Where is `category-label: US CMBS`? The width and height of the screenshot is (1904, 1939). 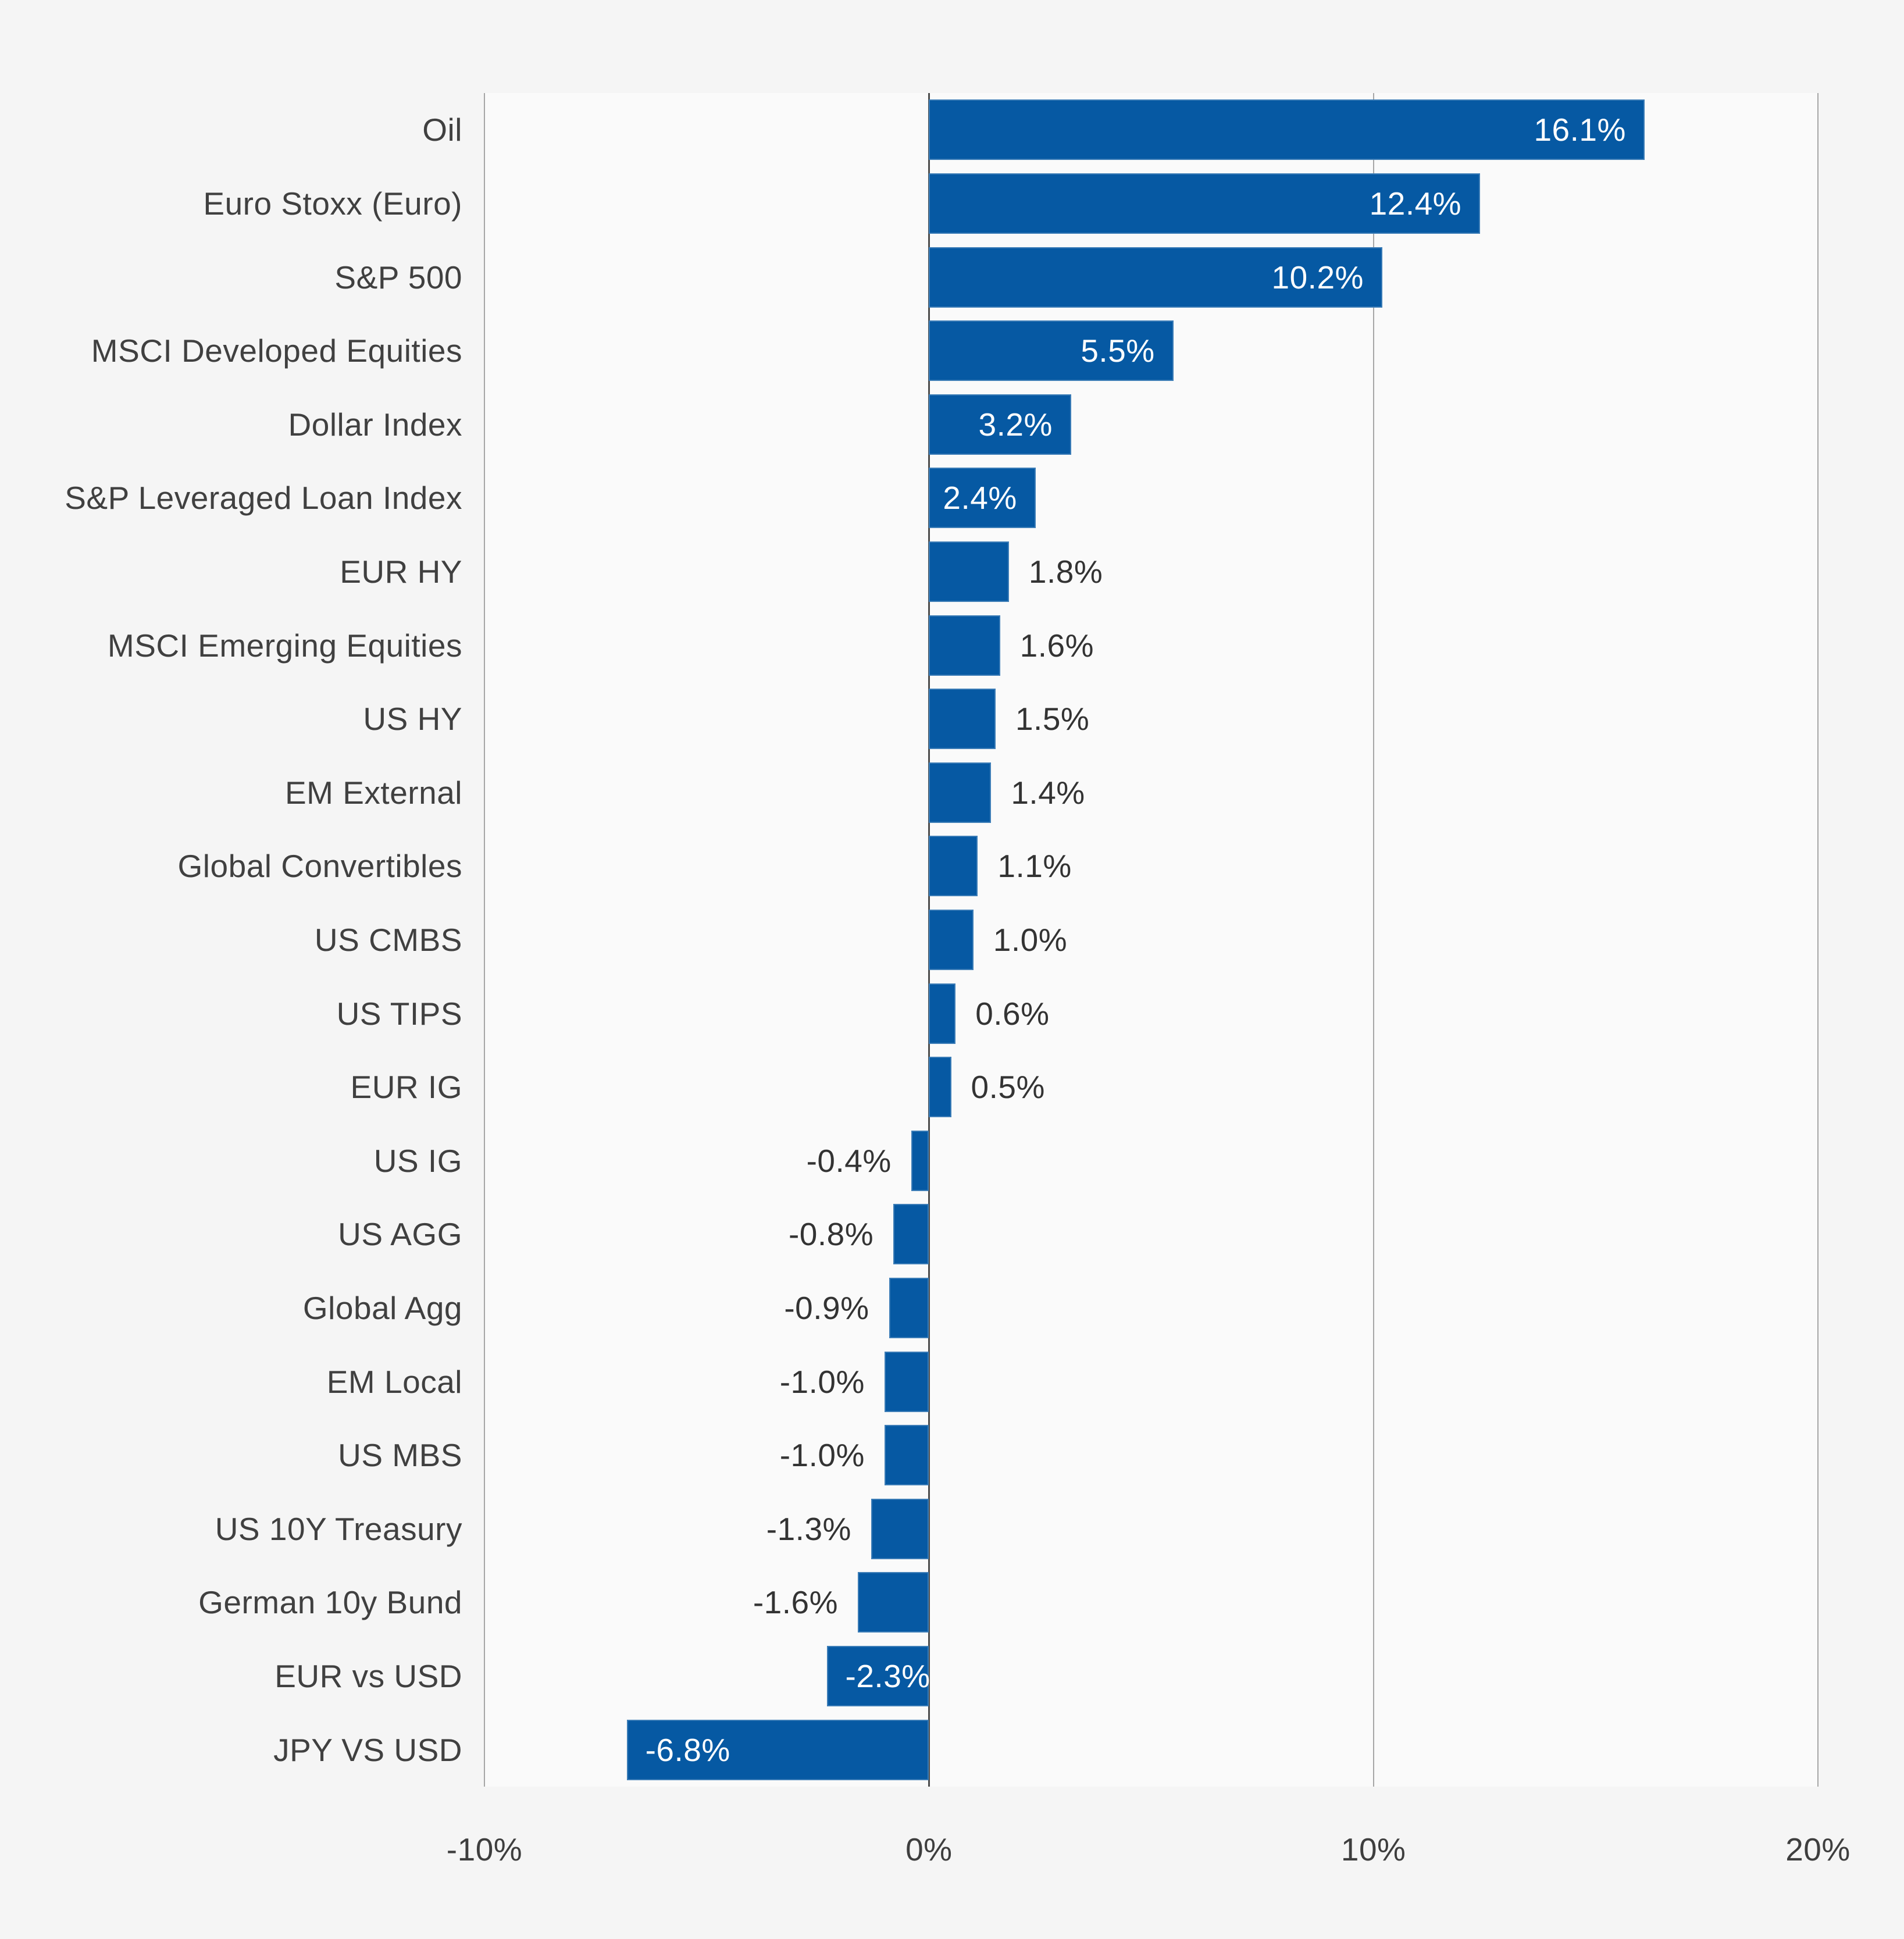
category-label: US CMBS is located at coordinates (388, 940).